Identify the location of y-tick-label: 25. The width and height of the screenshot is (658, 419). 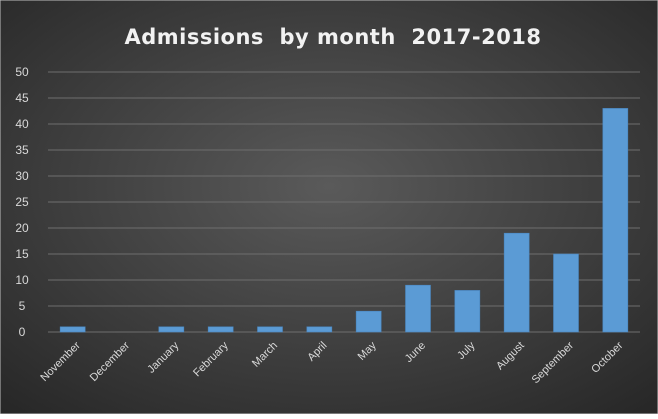
(22, 202).